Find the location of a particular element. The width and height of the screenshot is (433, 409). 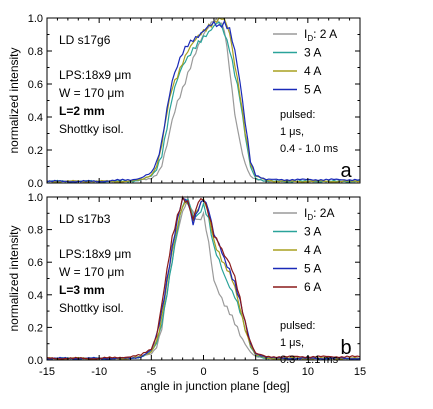

annotation-text: L=2 mm is located at coordinates (82, 111).